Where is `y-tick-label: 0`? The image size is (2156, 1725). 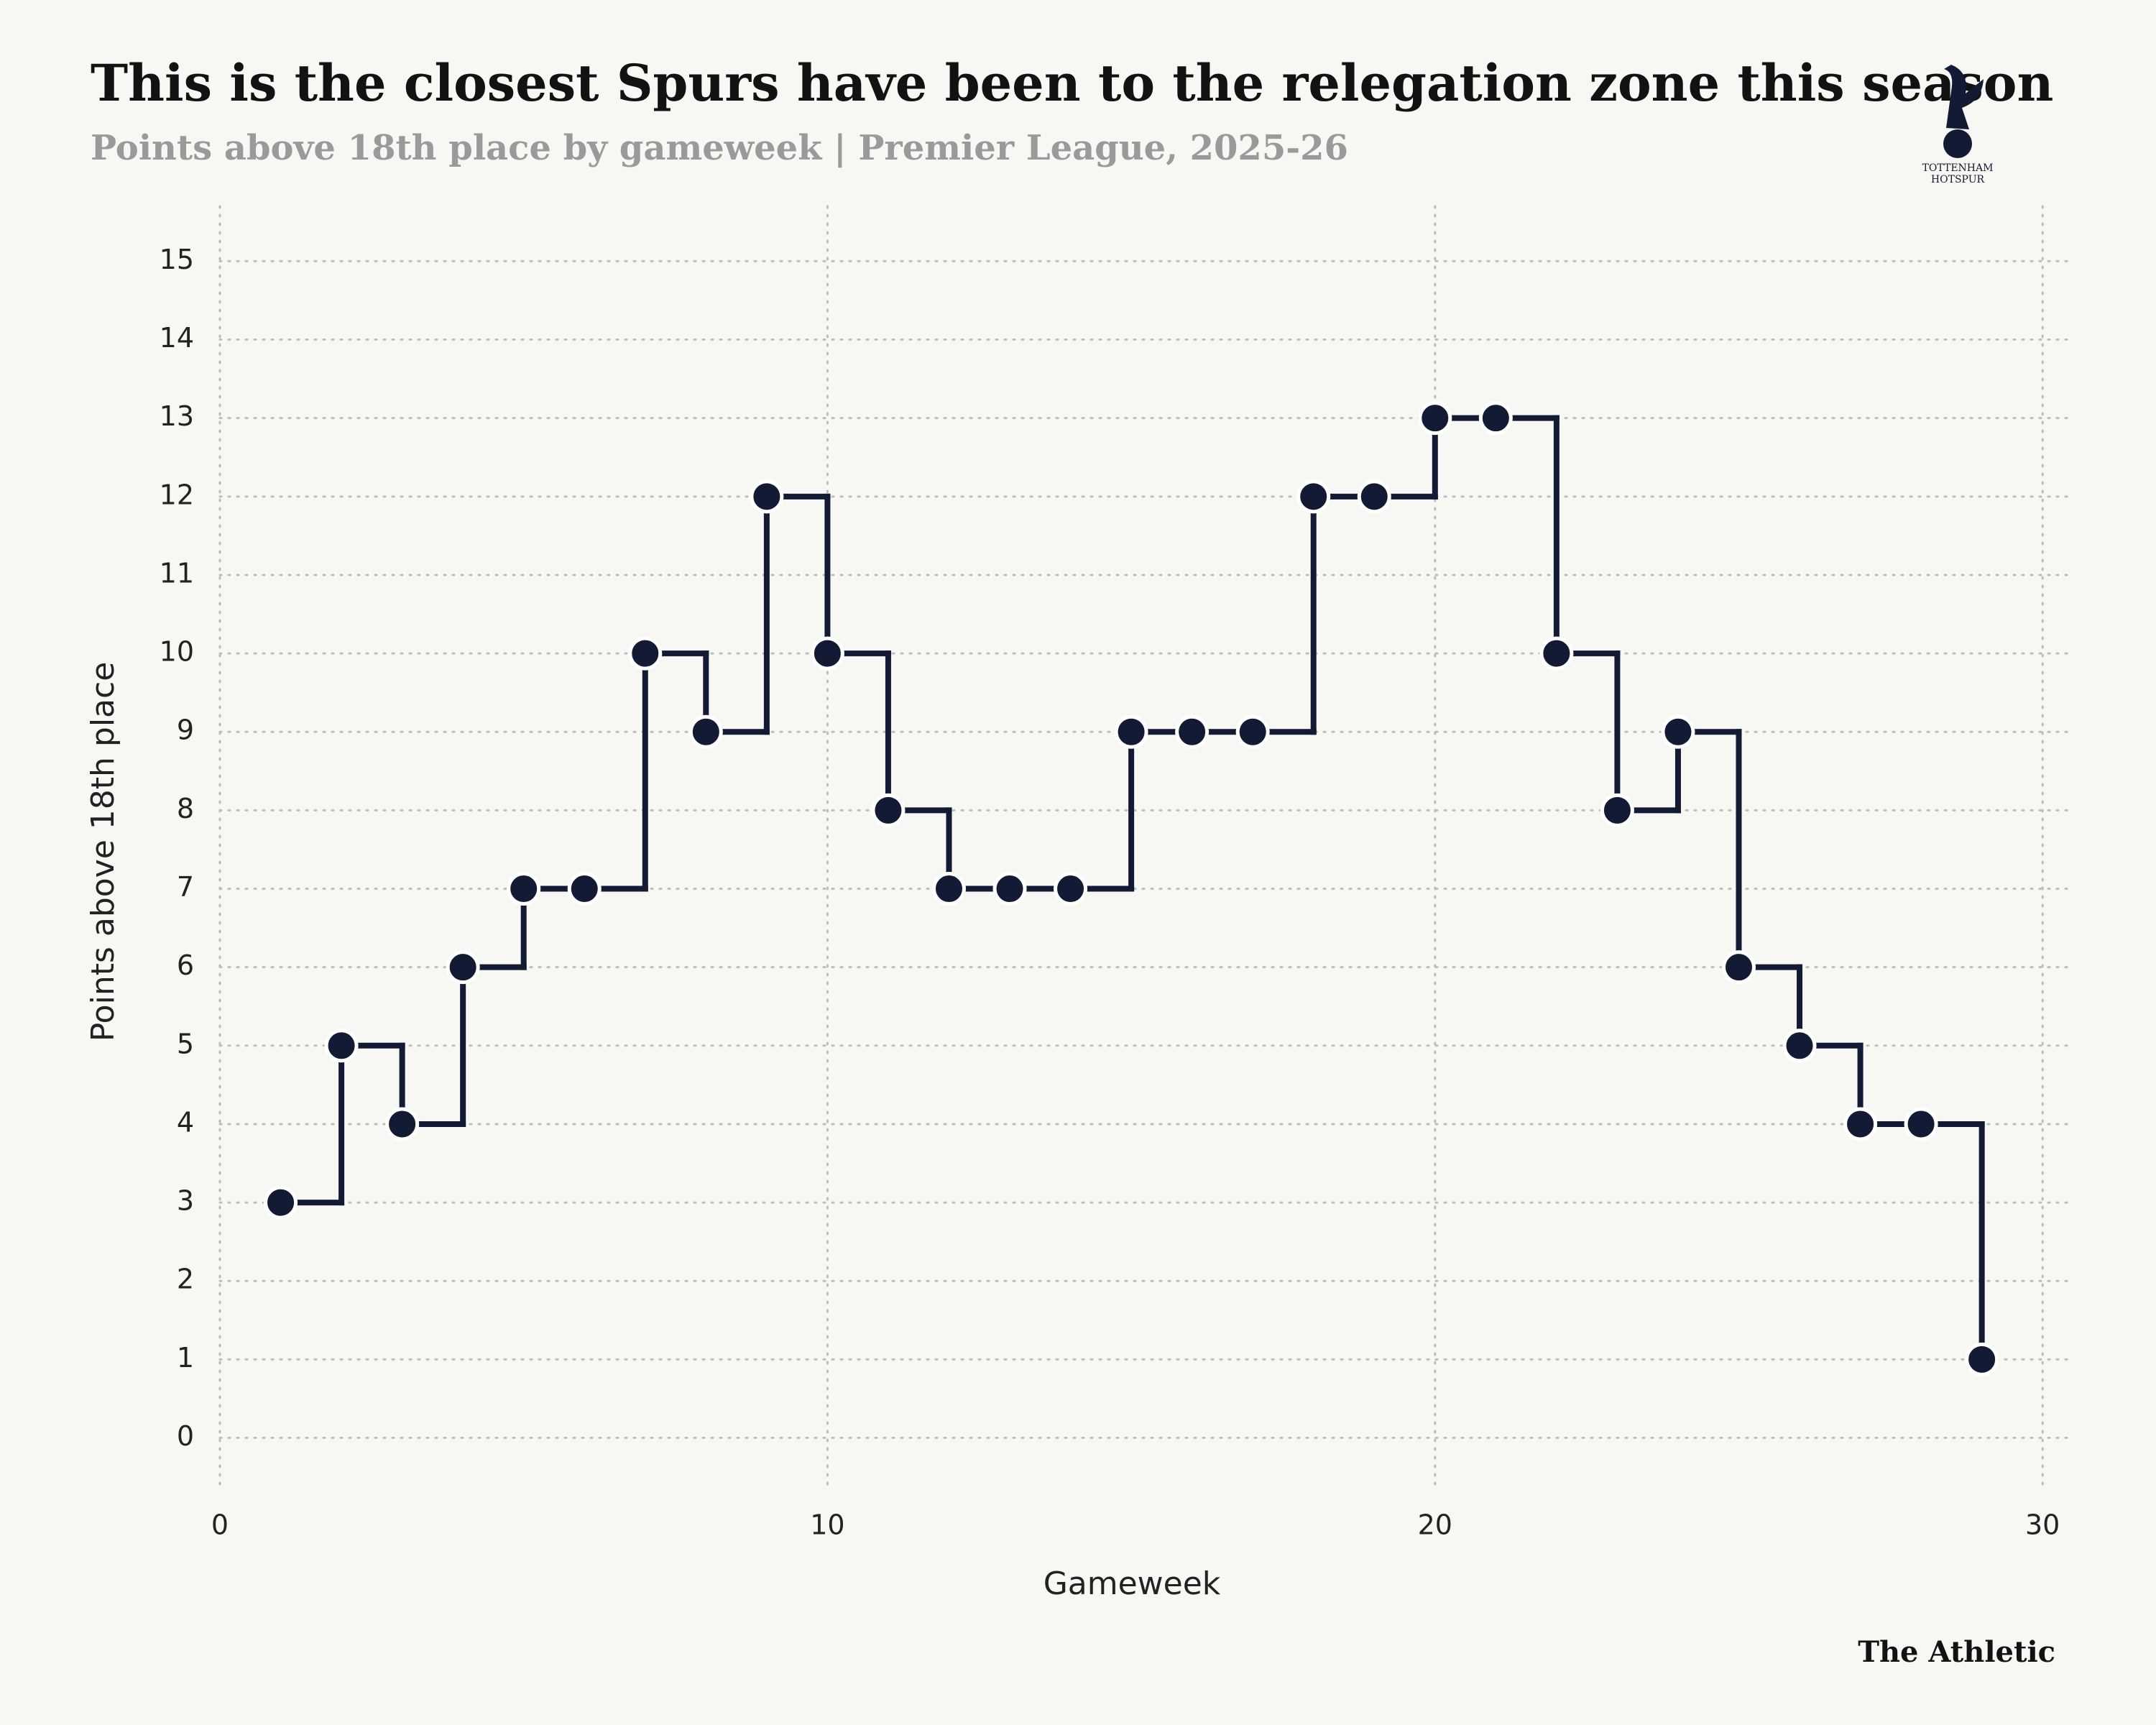
y-tick-label: 0 is located at coordinates (185, 1436).